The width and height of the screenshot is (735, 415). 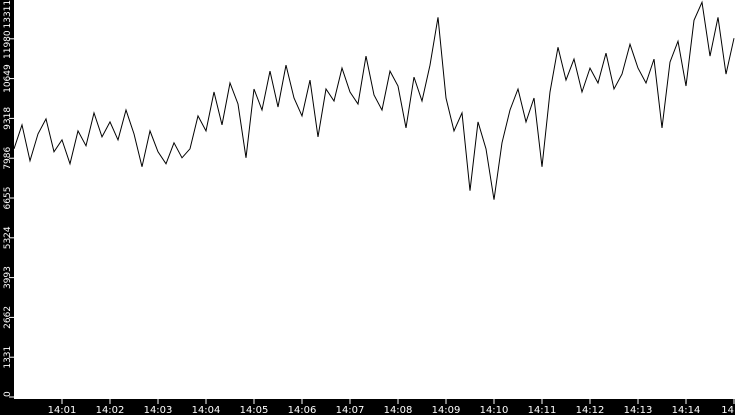 I want to click on y-tick-label: 3993, so click(x=8, y=277).